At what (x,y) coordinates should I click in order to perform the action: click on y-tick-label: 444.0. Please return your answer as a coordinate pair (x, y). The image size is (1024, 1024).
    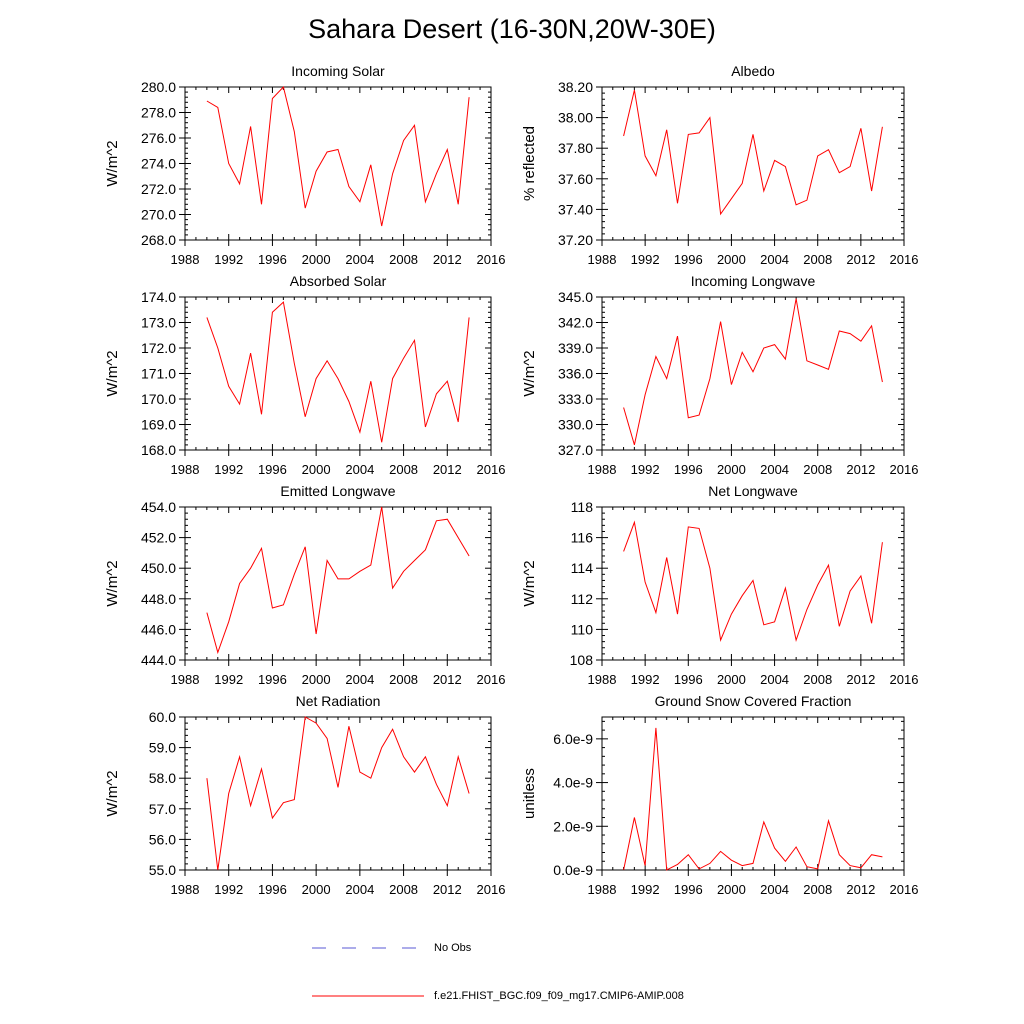
    Looking at the image, I should click on (158, 660).